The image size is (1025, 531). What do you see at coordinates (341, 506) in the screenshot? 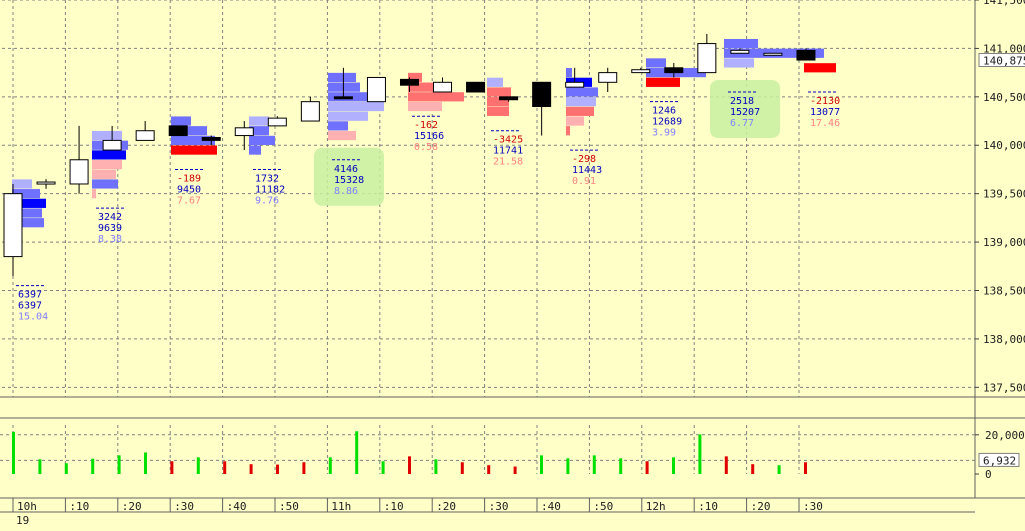
I see `time-tick-label: 11h` at bounding box center [341, 506].